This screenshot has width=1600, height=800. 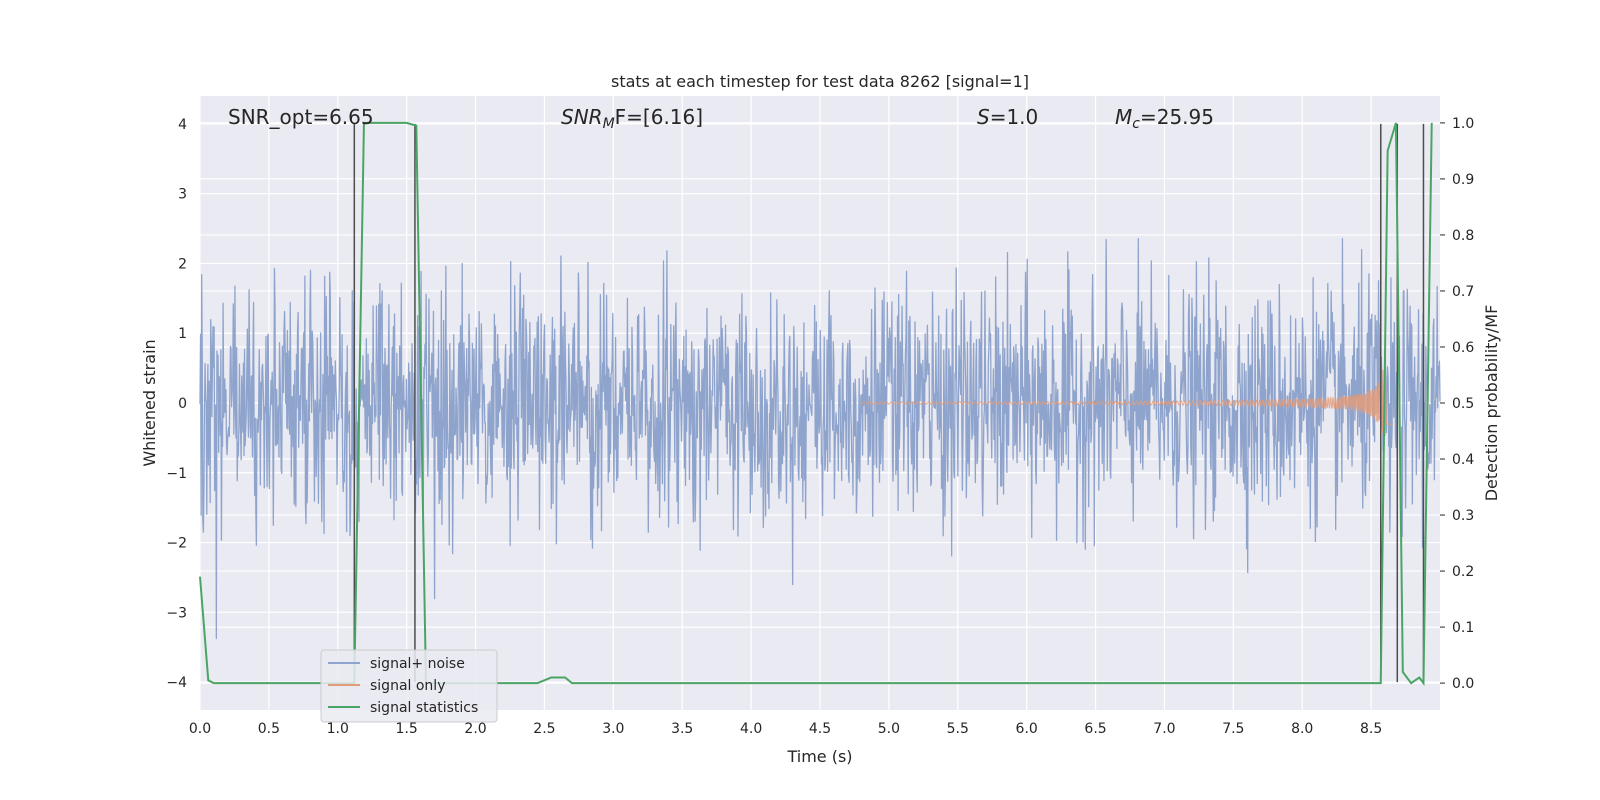 What do you see at coordinates (1463, 628) in the screenshot?
I see `y-right-tick-label: 0.1` at bounding box center [1463, 628].